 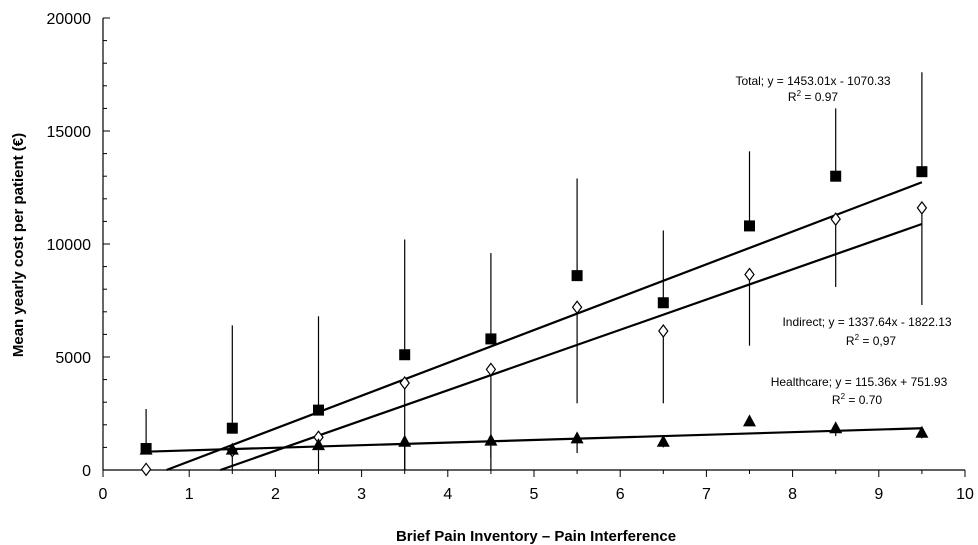 I want to click on x-axis-ticks: 0 1 2 3 4 5 6 7 8 9 10, so click(x=536, y=486).